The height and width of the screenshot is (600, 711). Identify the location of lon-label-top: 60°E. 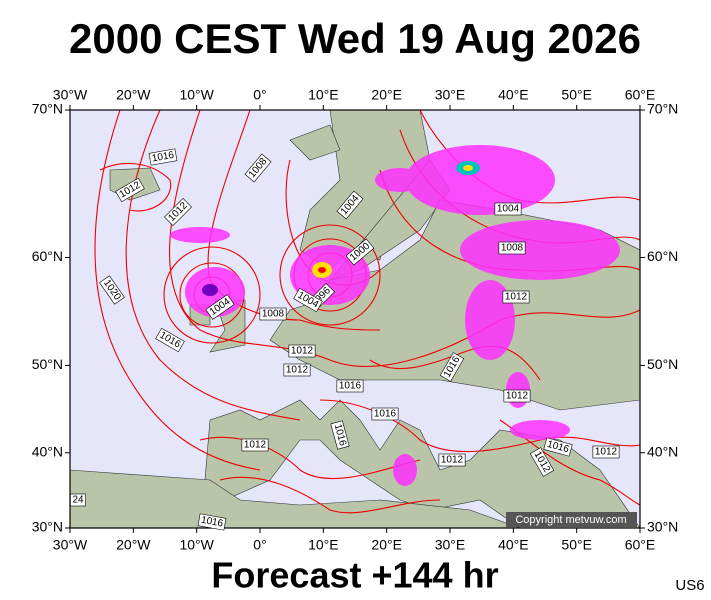
(640, 95).